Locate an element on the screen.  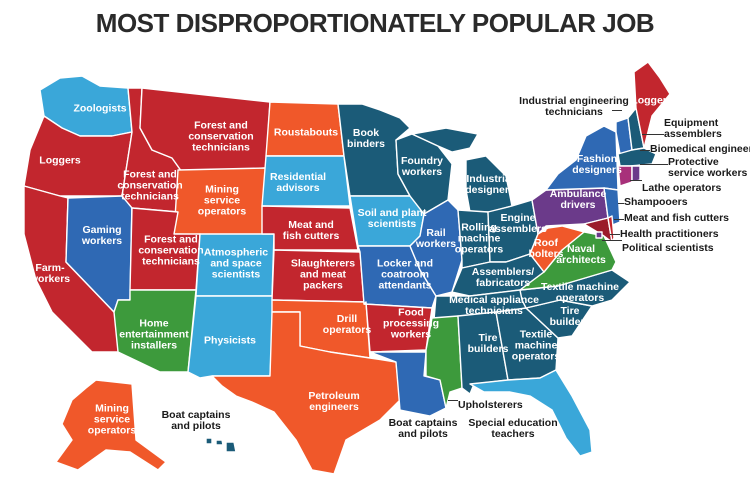
label-nd: Roustabouts is located at coordinates (306, 132).